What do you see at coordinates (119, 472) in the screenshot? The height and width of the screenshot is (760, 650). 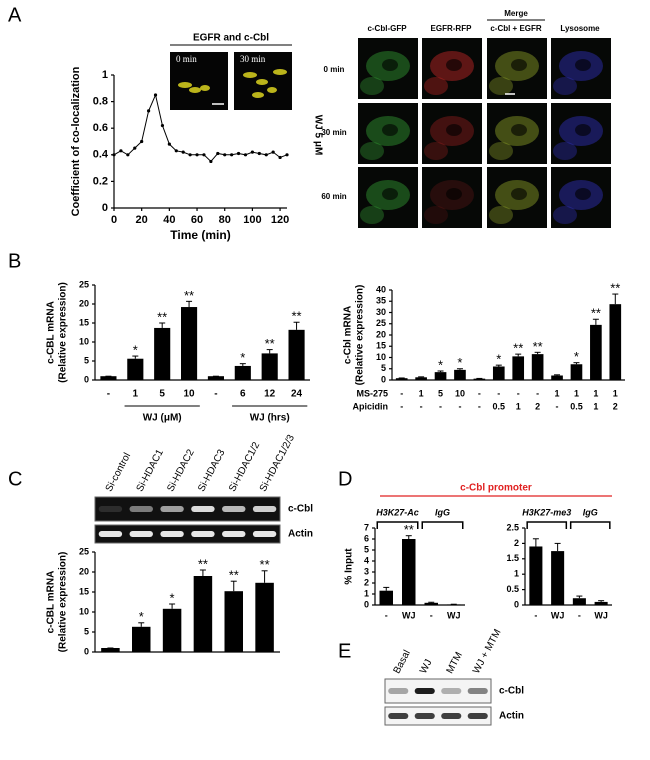 I see `lane-label: Si-control` at bounding box center [119, 472].